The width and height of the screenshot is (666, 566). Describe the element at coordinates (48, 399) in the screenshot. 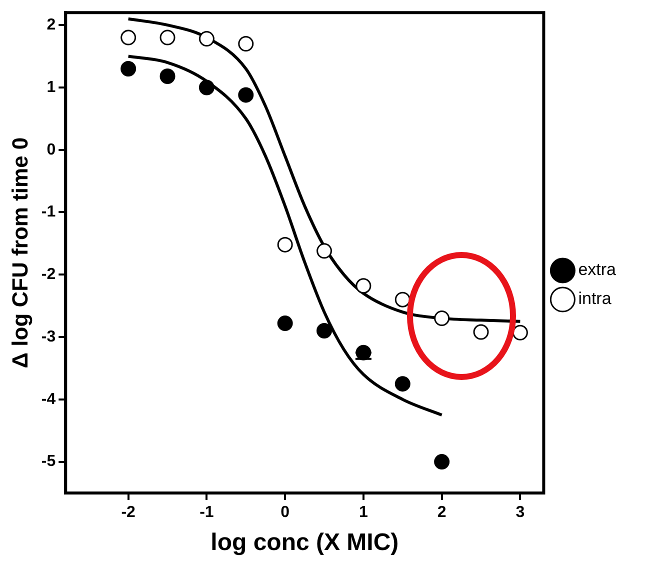

I see `y-tick-label: -4` at that location.